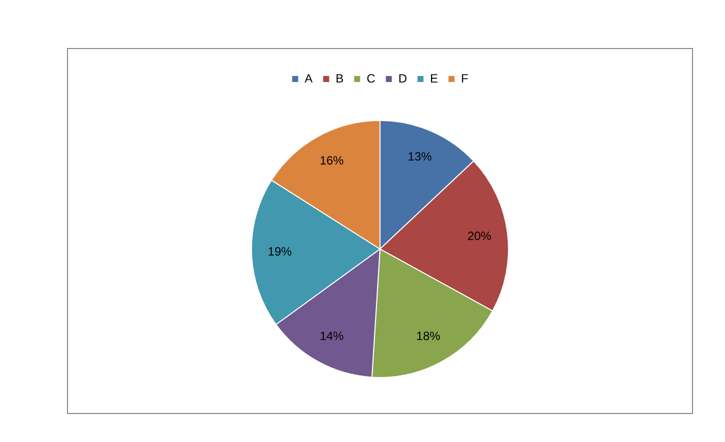  What do you see at coordinates (308, 78) in the screenshot?
I see `legend-label: A` at bounding box center [308, 78].